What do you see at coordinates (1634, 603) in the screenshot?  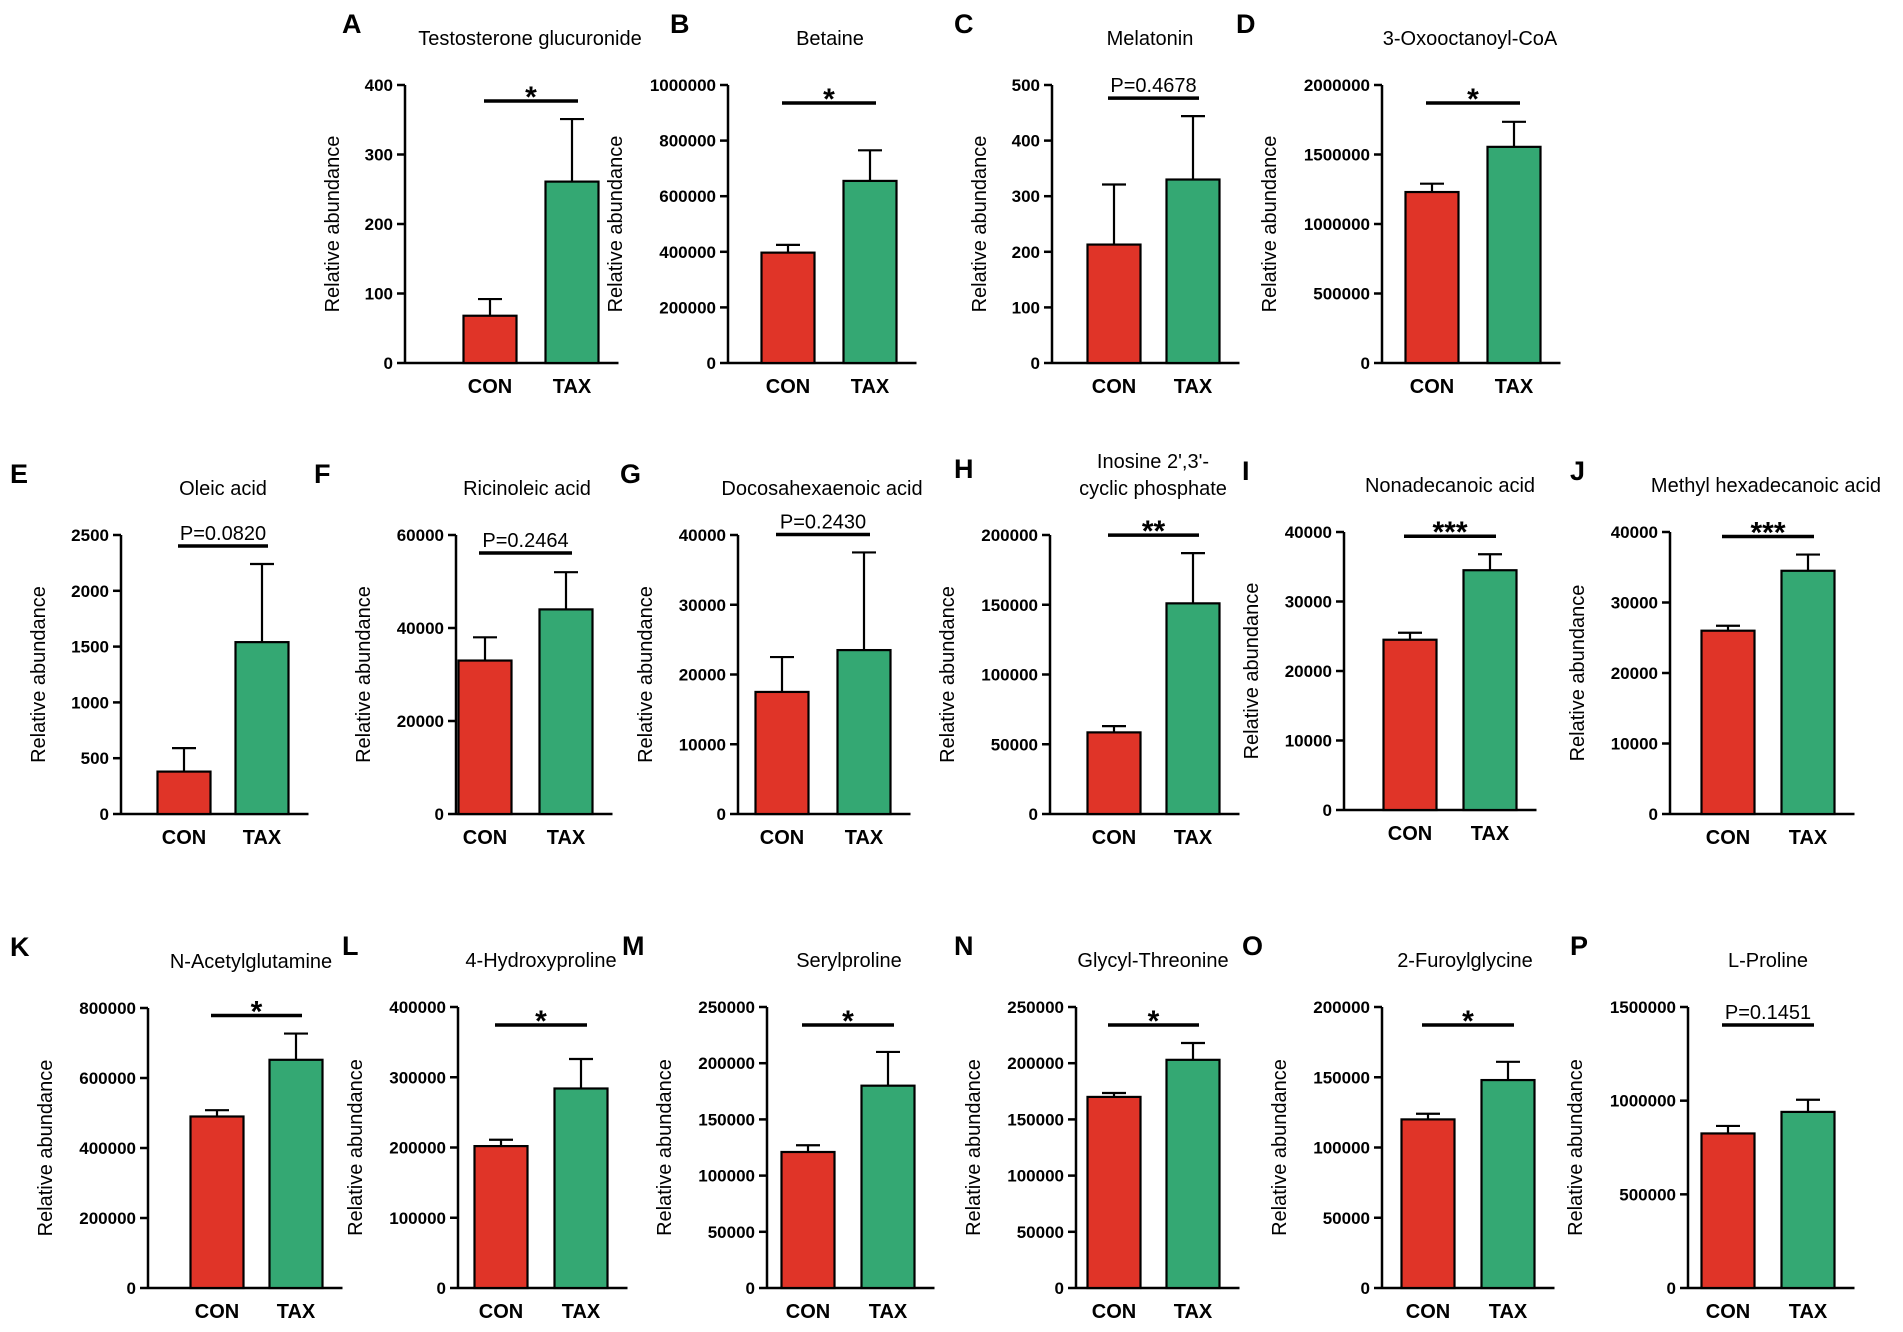 I see `y-tick-label: 30000` at bounding box center [1634, 603].